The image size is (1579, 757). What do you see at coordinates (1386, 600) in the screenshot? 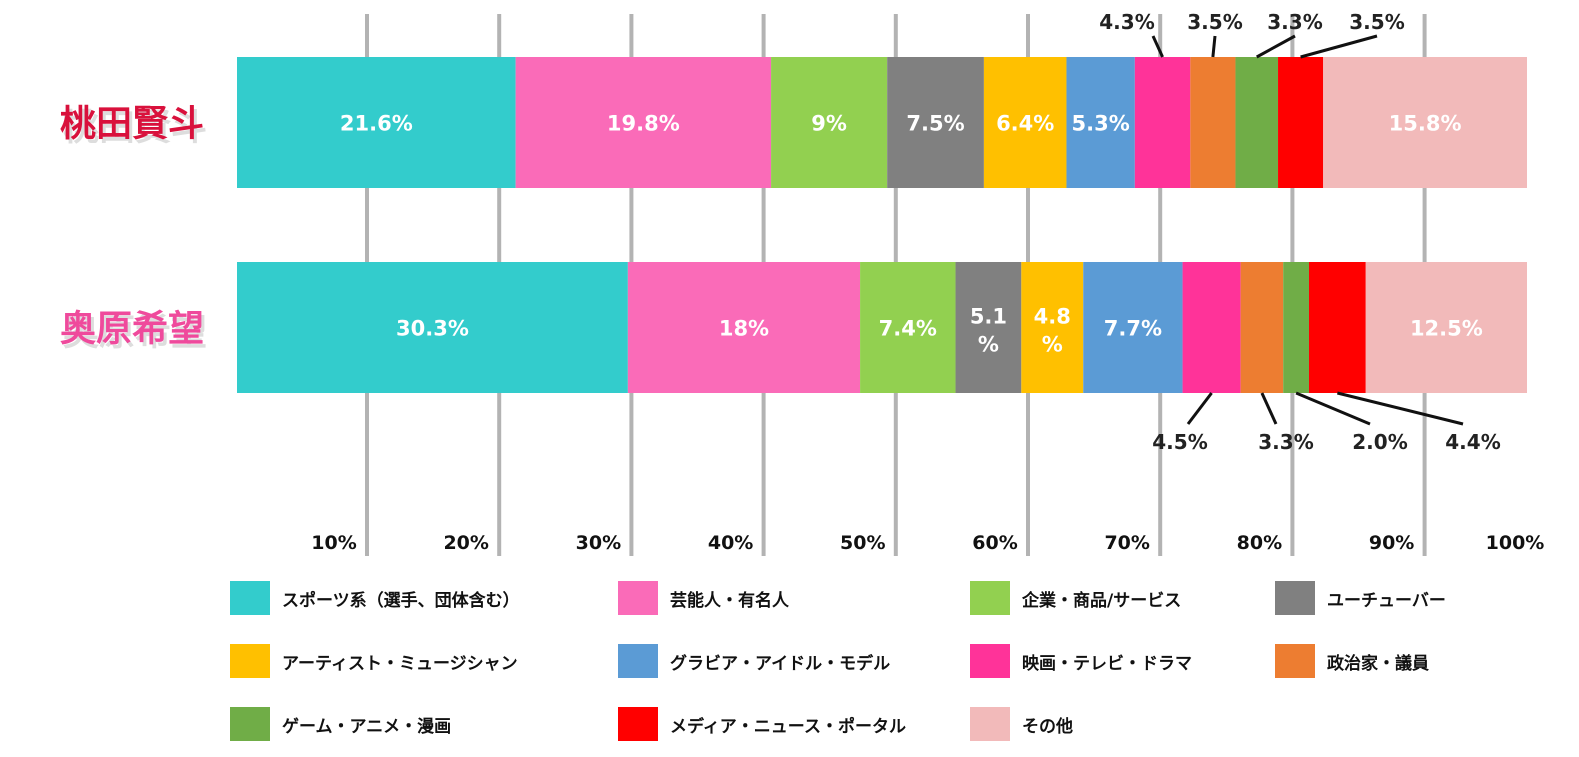
I see `legend-label: ユーチューバー` at bounding box center [1386, 600].